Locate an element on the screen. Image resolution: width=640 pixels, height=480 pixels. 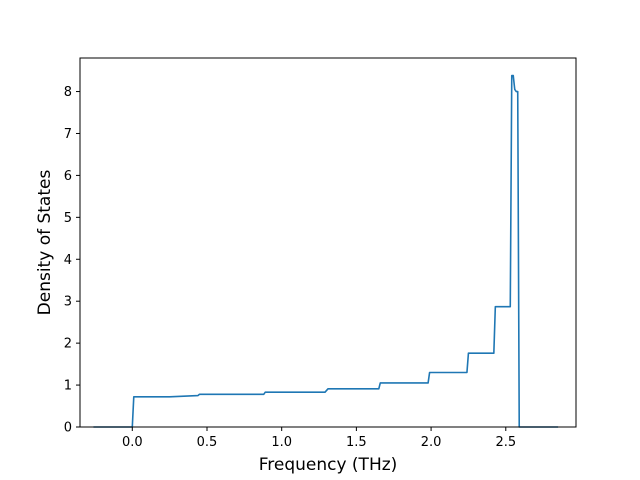
y-tick-label: 1 is located at coordinates (68, 386).